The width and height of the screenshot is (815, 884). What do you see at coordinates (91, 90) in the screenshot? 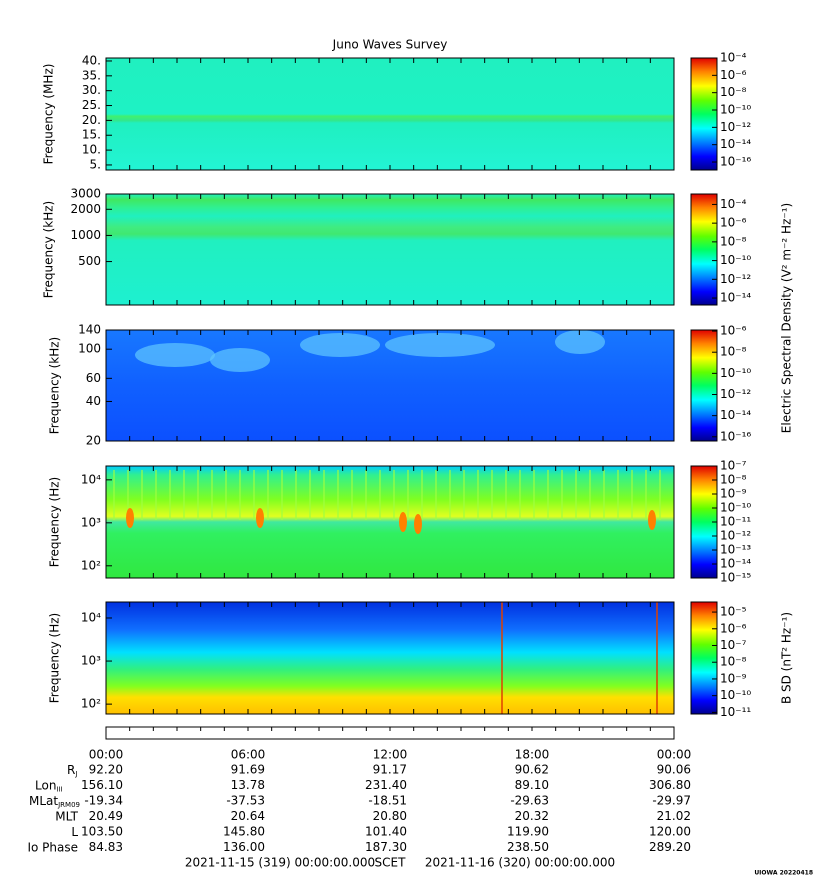
I see `y-tick-label: 30.` at bounding box center [91, 90].